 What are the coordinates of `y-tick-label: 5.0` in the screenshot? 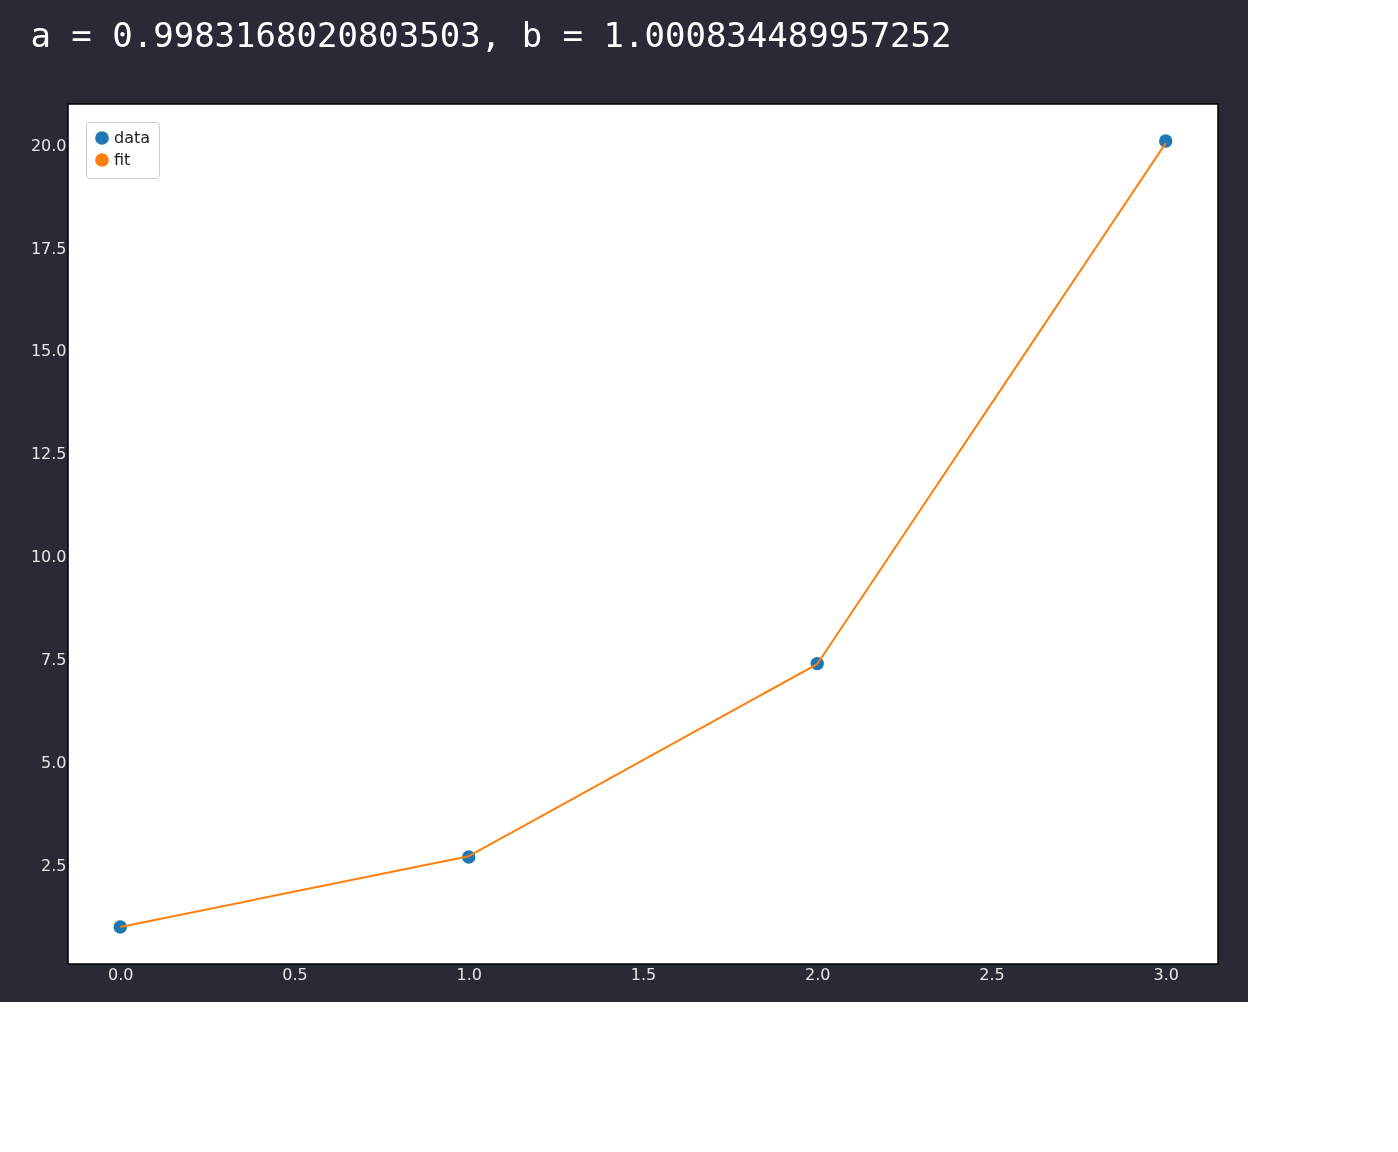 It's located at (54, 762).